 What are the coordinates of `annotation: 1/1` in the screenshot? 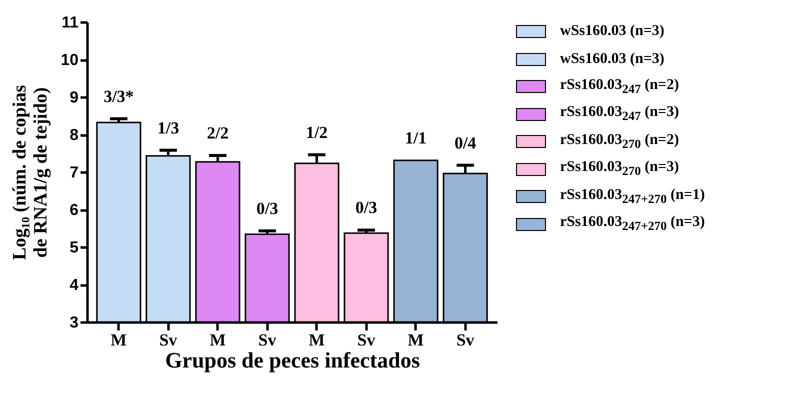 It's located at (415, 138).